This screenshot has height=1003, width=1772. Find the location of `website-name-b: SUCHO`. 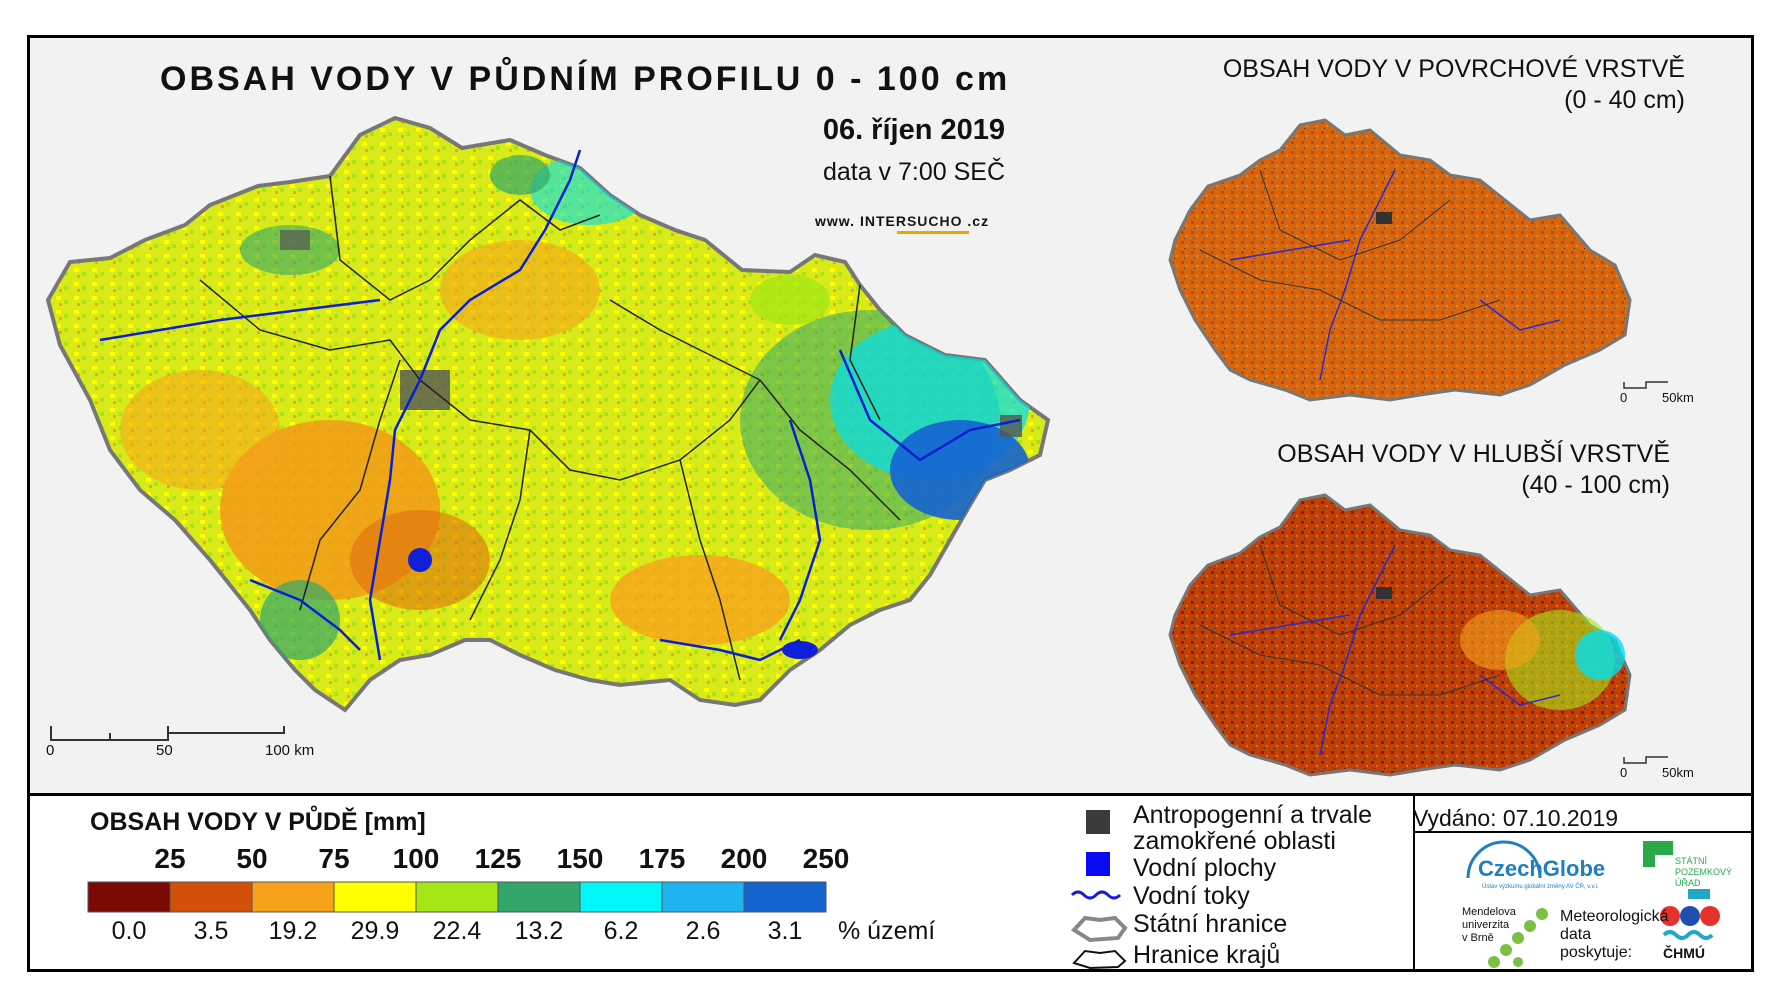

website-name-b: SUCHO is located at coordinates (934, 221).